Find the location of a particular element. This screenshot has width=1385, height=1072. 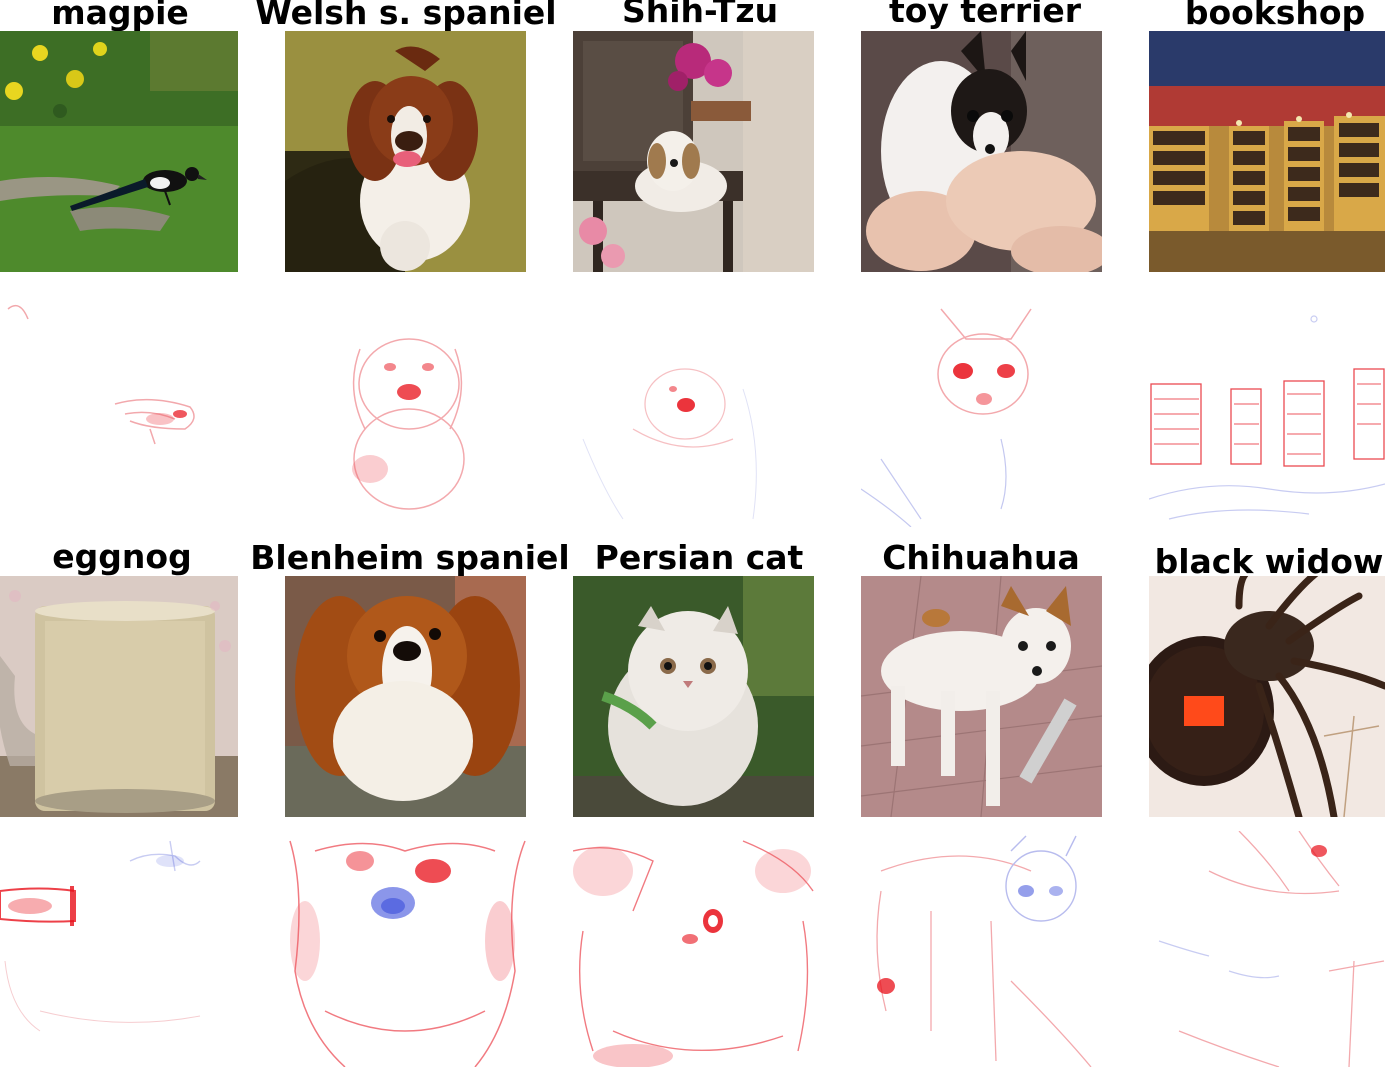

photo-shih-tzu is located at coordinates (693, 151).